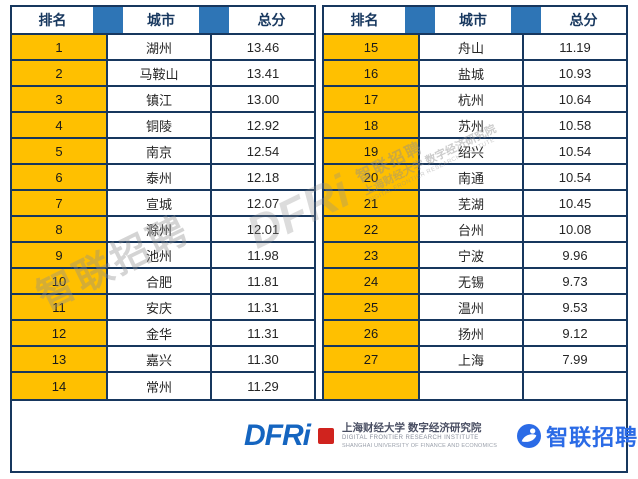 Image resolution: width=638 pixels, height=479 pixels. Describe the element at coordinates (472, 48) in the screenshot. I see `city-cell: 舟山` at that location.